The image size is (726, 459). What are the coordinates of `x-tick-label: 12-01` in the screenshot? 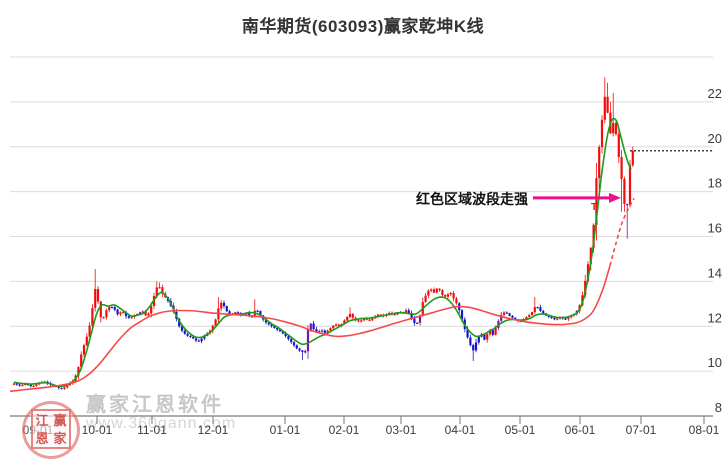 It's located at (213, 430).